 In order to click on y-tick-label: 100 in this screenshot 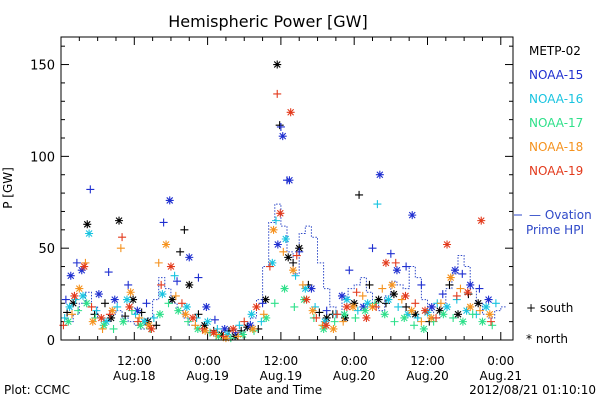, I will do `click(42, 157)`.